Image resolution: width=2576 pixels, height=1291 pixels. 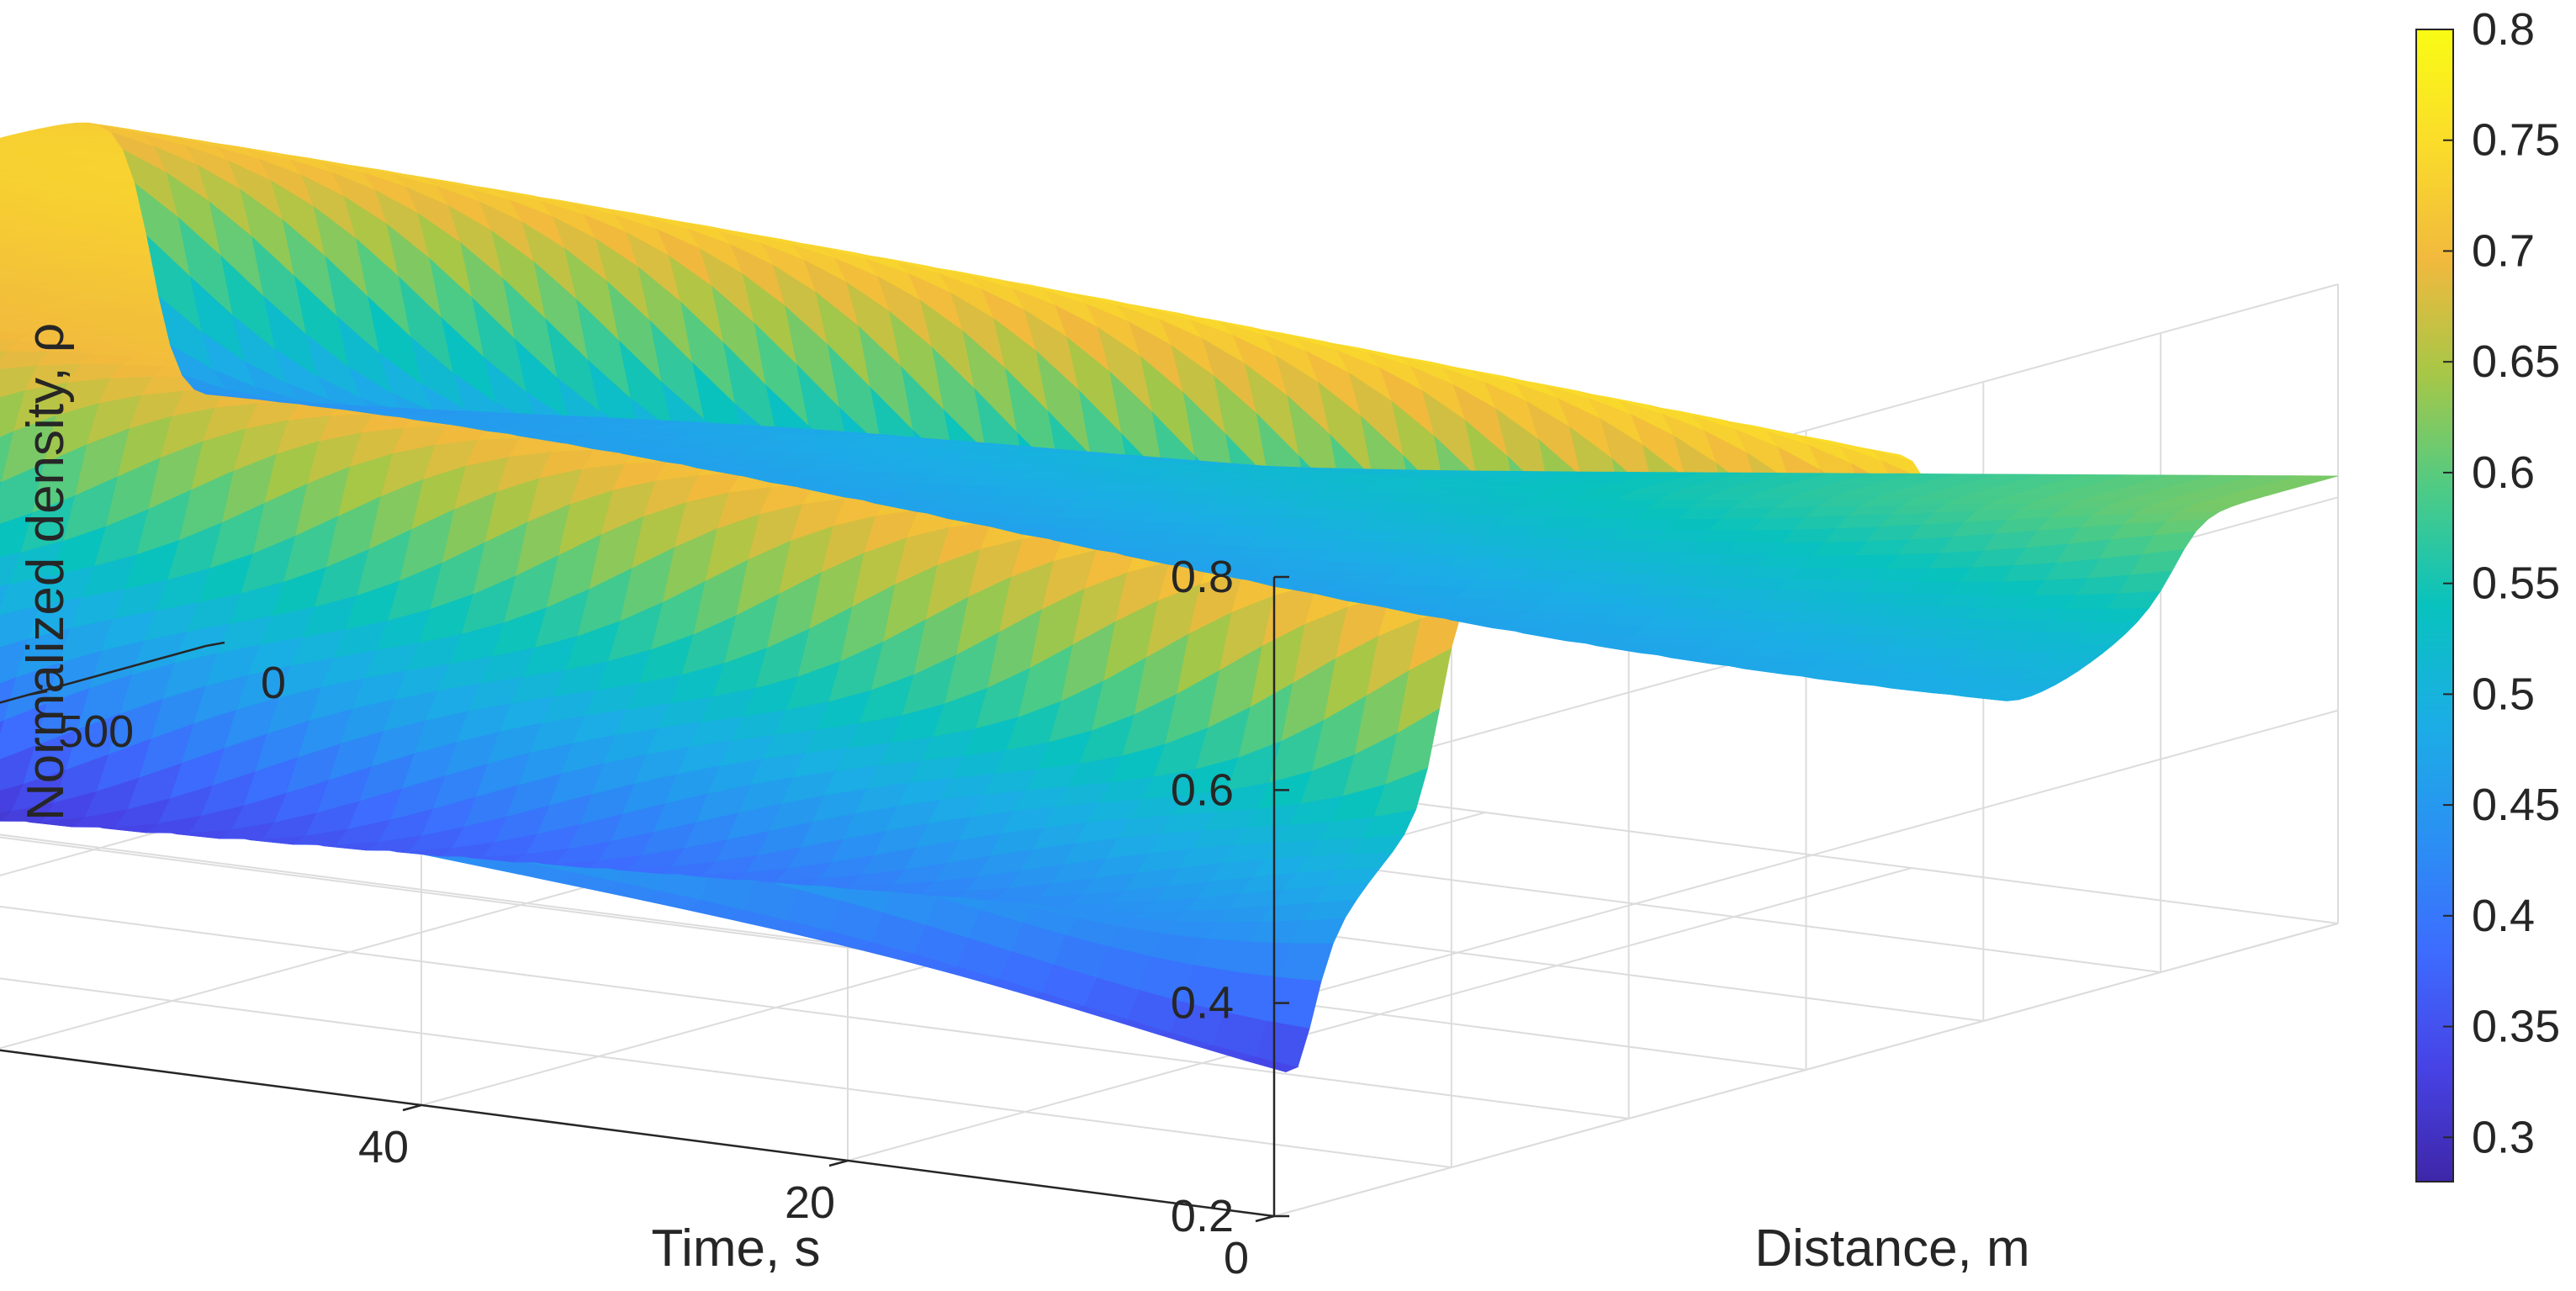 What do you see at coordinates (1202, 1003) in the screenshot?
I see `z-tick-label: 0.4` at bounding box center [1202, 1003].